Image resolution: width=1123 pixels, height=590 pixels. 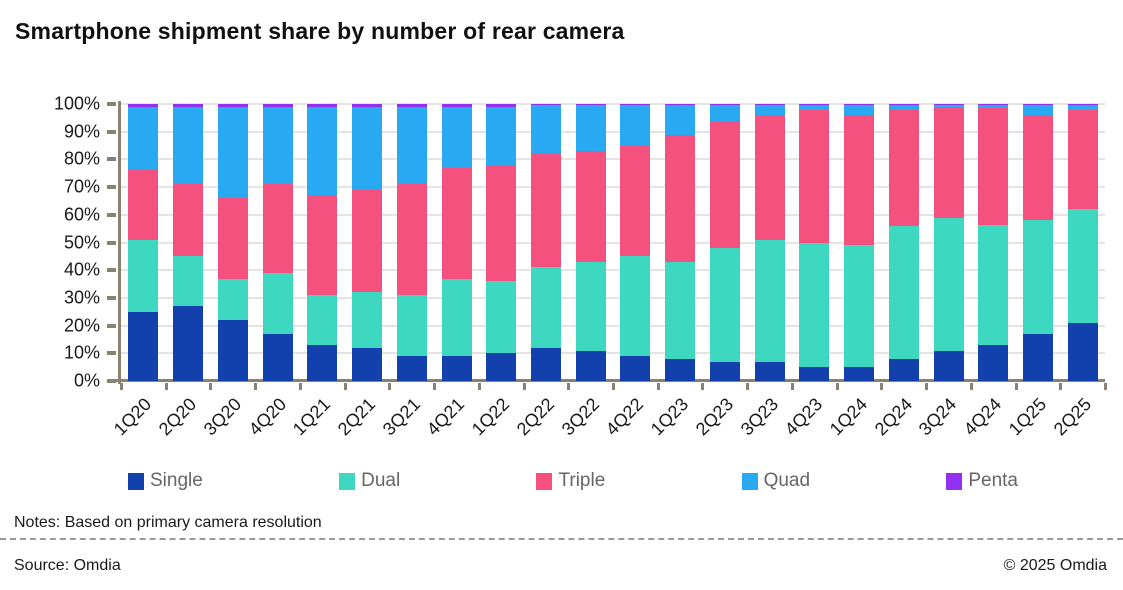 What do you see at coordinates (136, 481) in the screenshot?
I see `legend-swatch-single` at bounding box center [136, 481].